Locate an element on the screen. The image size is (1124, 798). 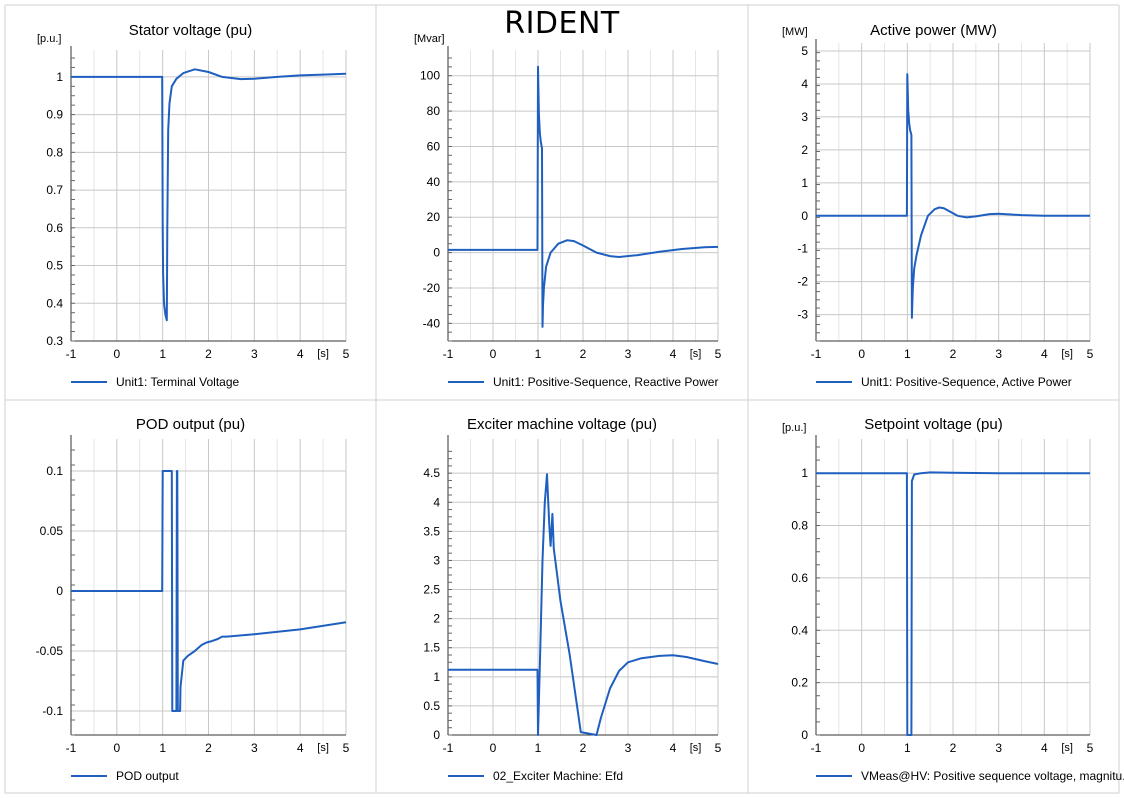
legend-label: Unit1: Terminal Voltage is located at coordinates (178, 382).